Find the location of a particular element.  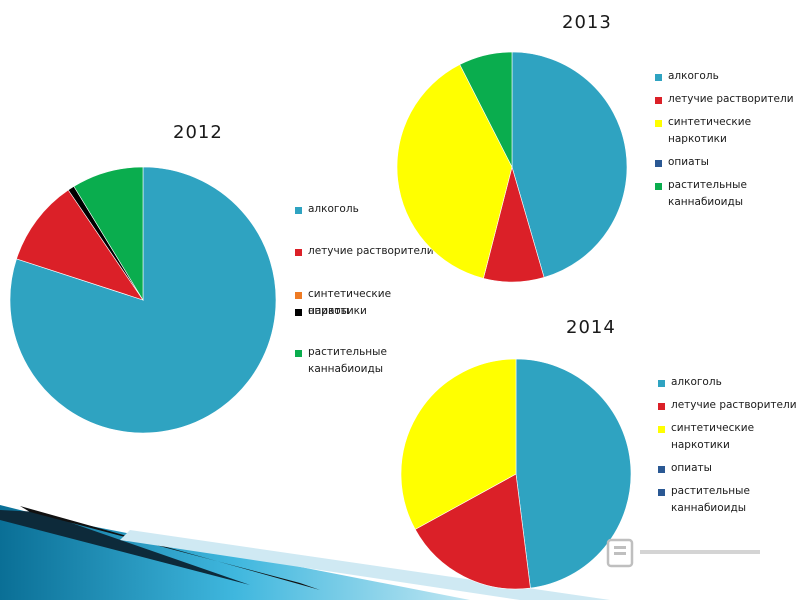

blue-ribbon is located at coordinates (235, 552).